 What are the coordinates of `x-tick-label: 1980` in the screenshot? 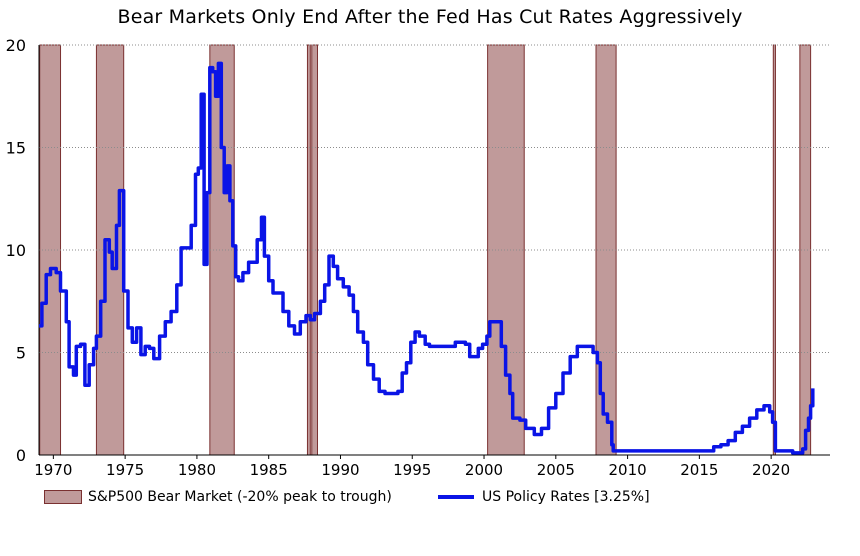 It's located at (197, 470).